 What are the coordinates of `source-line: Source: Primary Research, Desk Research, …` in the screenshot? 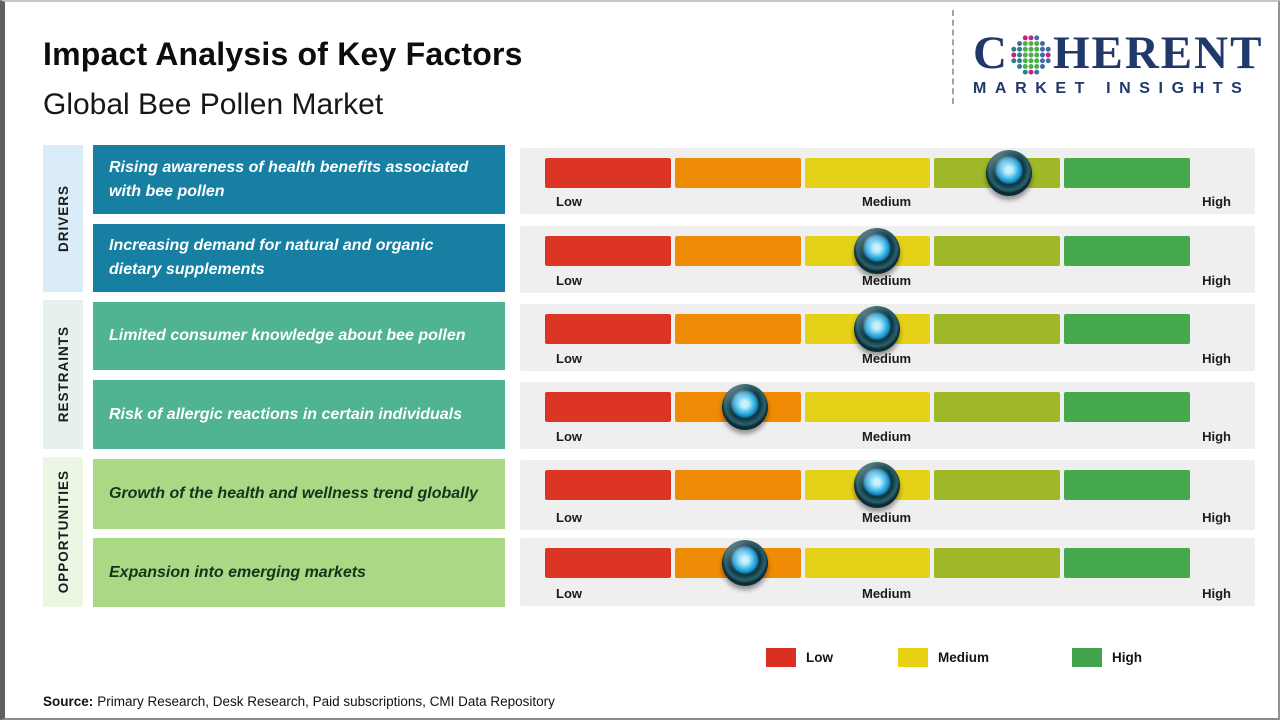 It's located at (299, 701).